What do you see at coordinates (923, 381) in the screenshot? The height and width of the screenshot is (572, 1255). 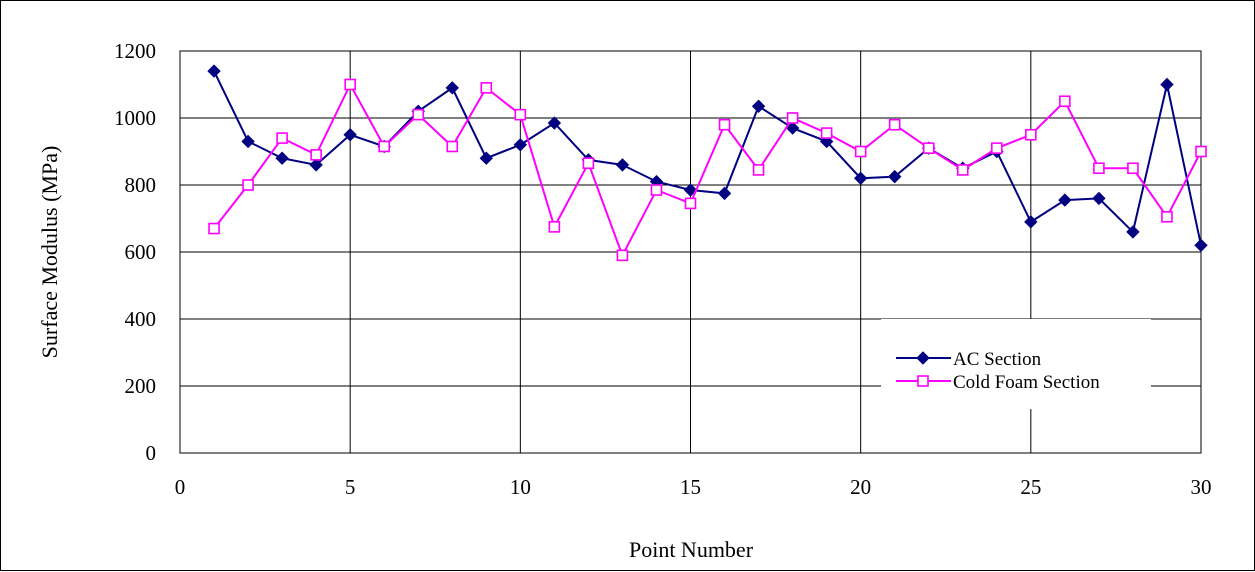 I see `legend-marker-cold-foam-section` at bounding box center [923, 381].